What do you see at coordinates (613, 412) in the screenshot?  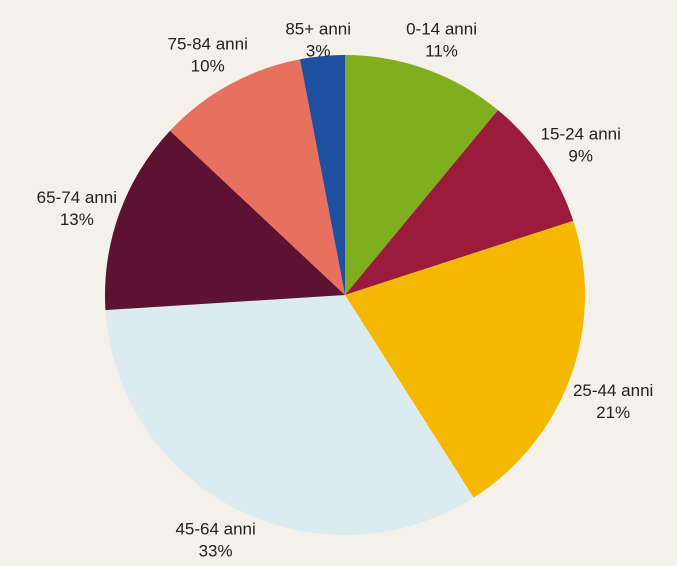 I see `slice-value-label: 21%` at bounding box center [613, 412].